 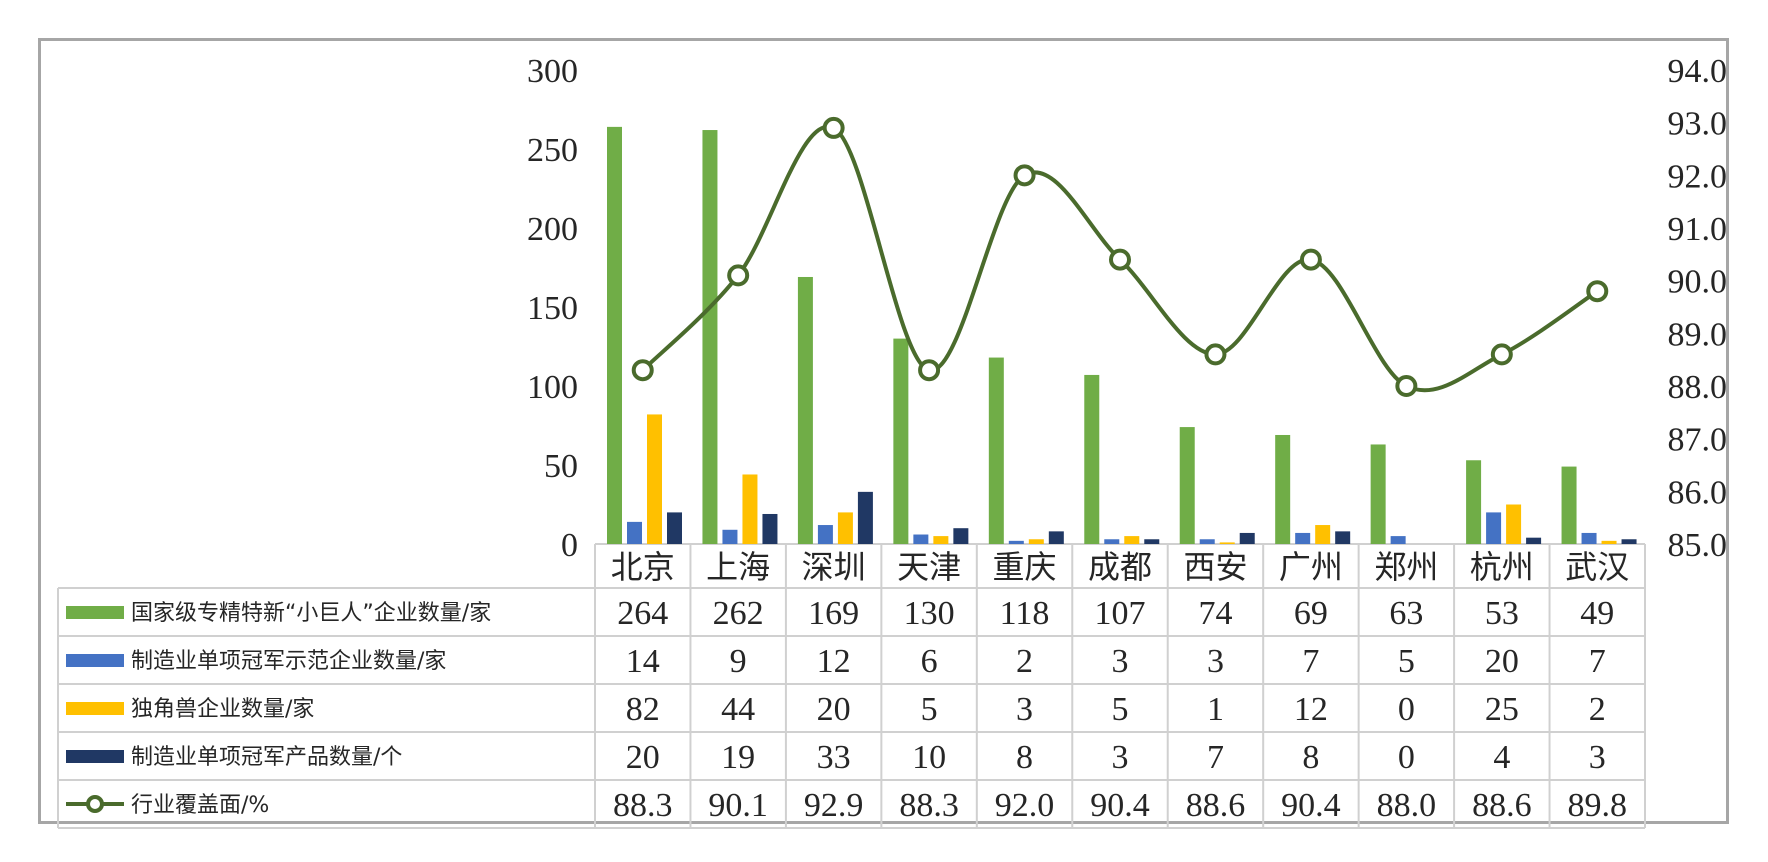 What do you see at coordinates (1598, 805) in the screenshot?
I see `table-cell: 89.8` at bounding box center [1598, 805].